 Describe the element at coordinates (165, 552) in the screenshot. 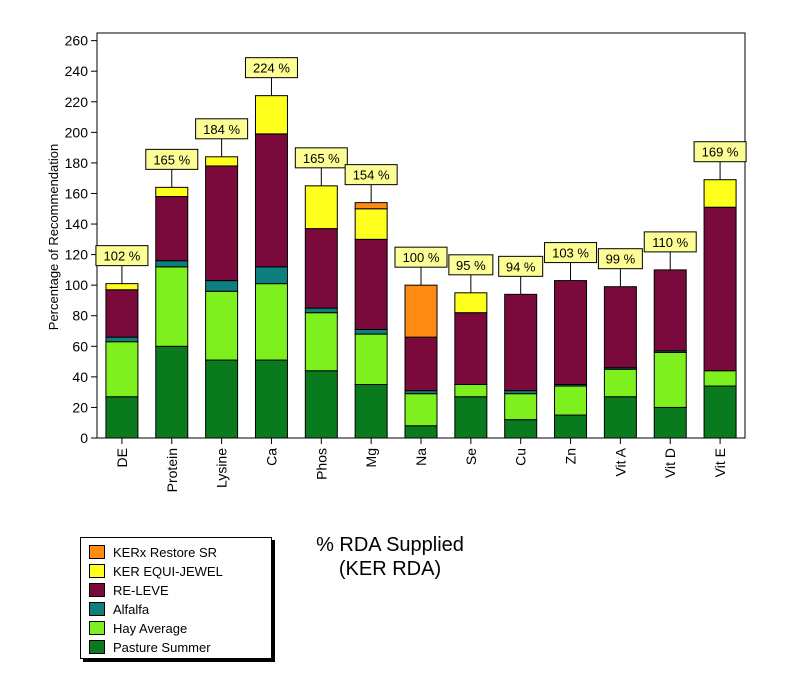

I see `legend-label: KERx Restore SR` at that location.